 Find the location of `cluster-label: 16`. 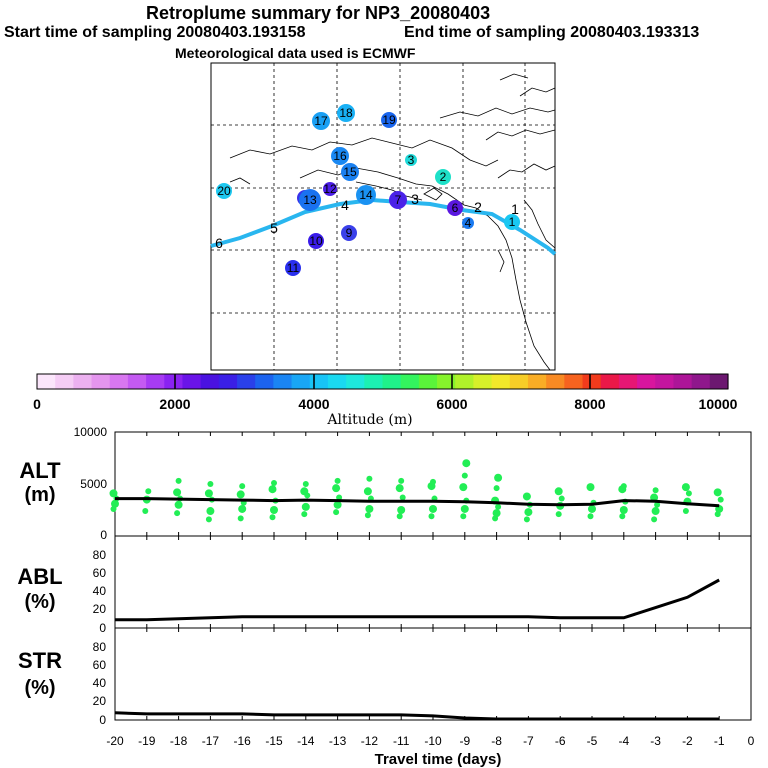

cluster-label: 16 is located at coordinates (340, 156).